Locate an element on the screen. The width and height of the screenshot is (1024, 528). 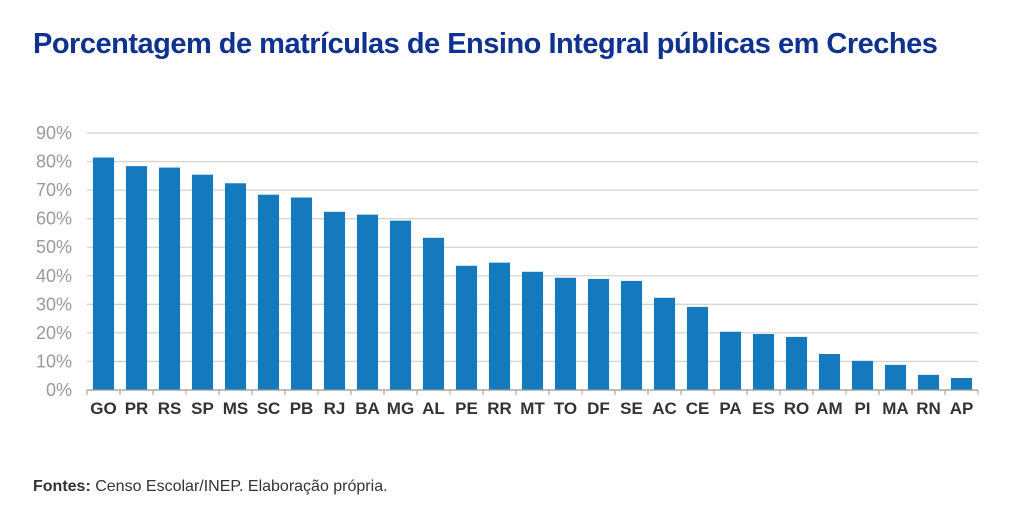
x-tick-label: PI is located at coordinates (862, 408).